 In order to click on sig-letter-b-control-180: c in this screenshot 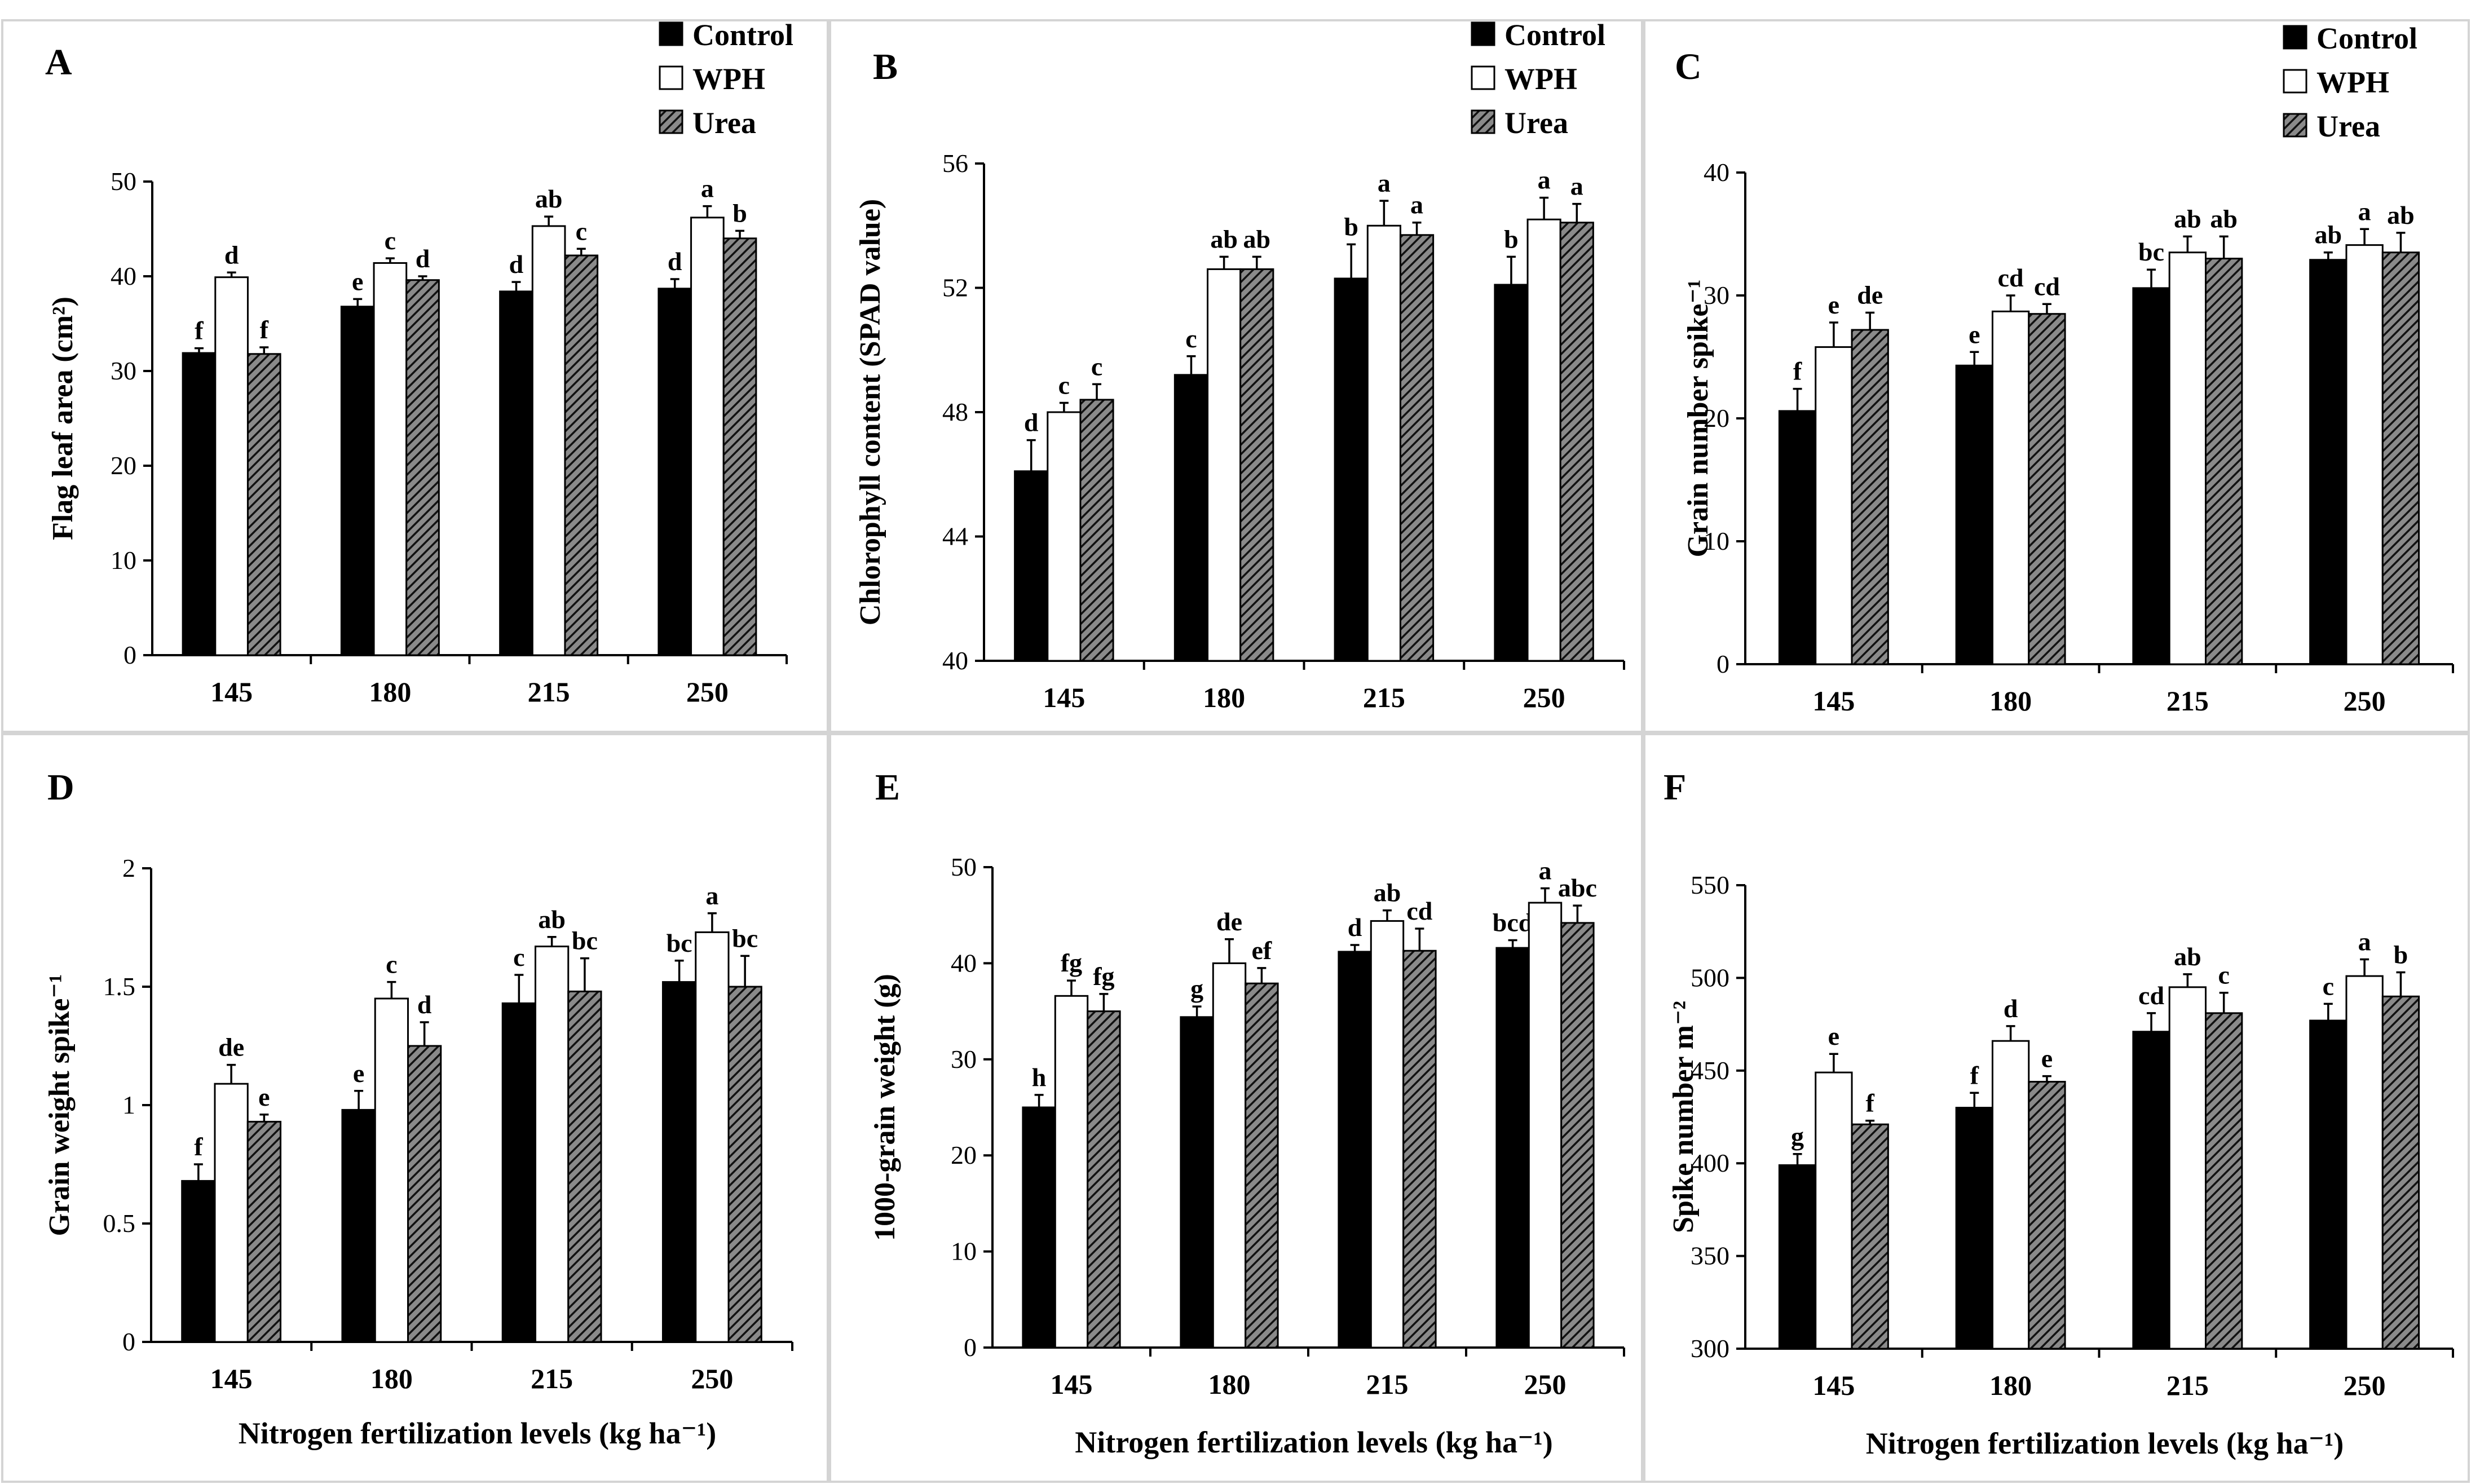, I will do `click(1191, 338)`.